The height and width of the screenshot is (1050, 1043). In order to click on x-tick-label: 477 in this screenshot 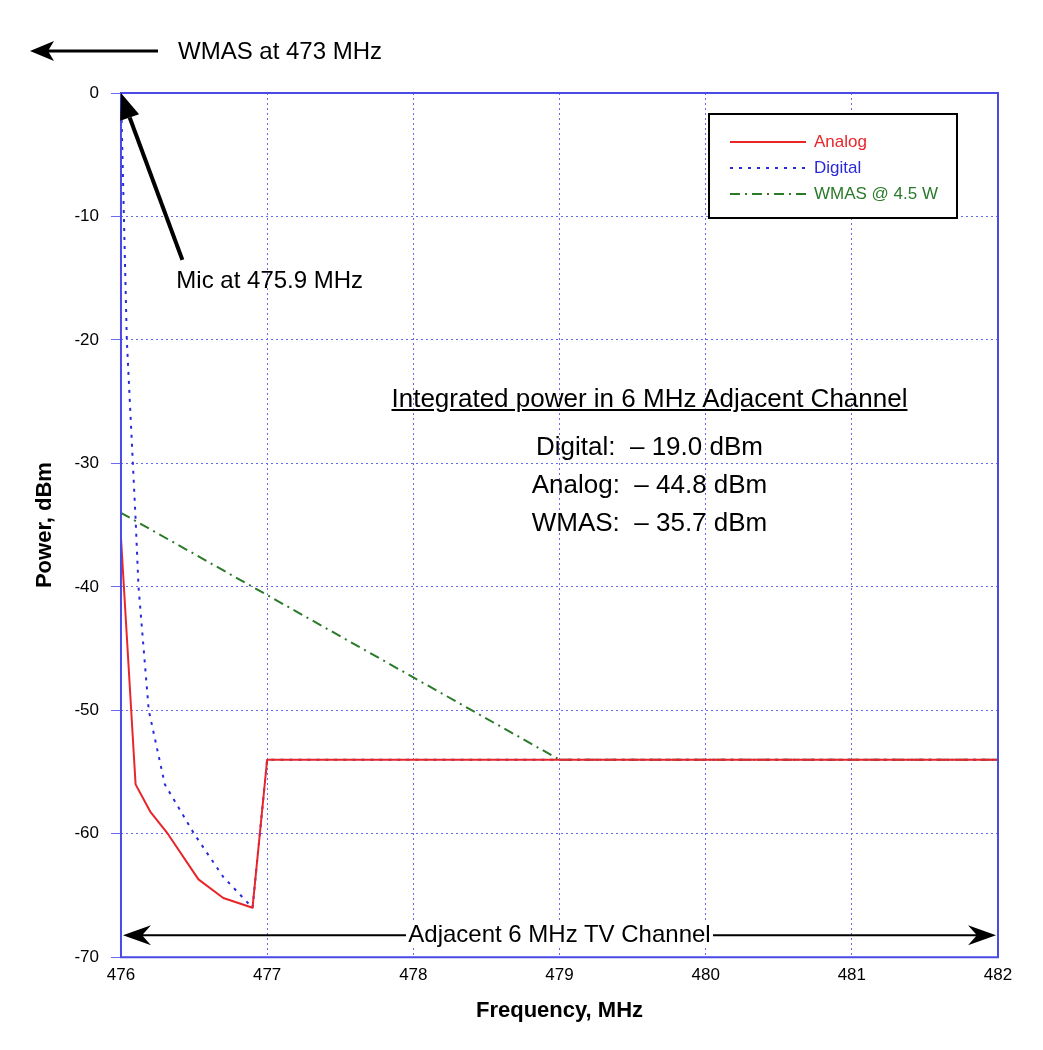, I will do `click(267, 975)`.